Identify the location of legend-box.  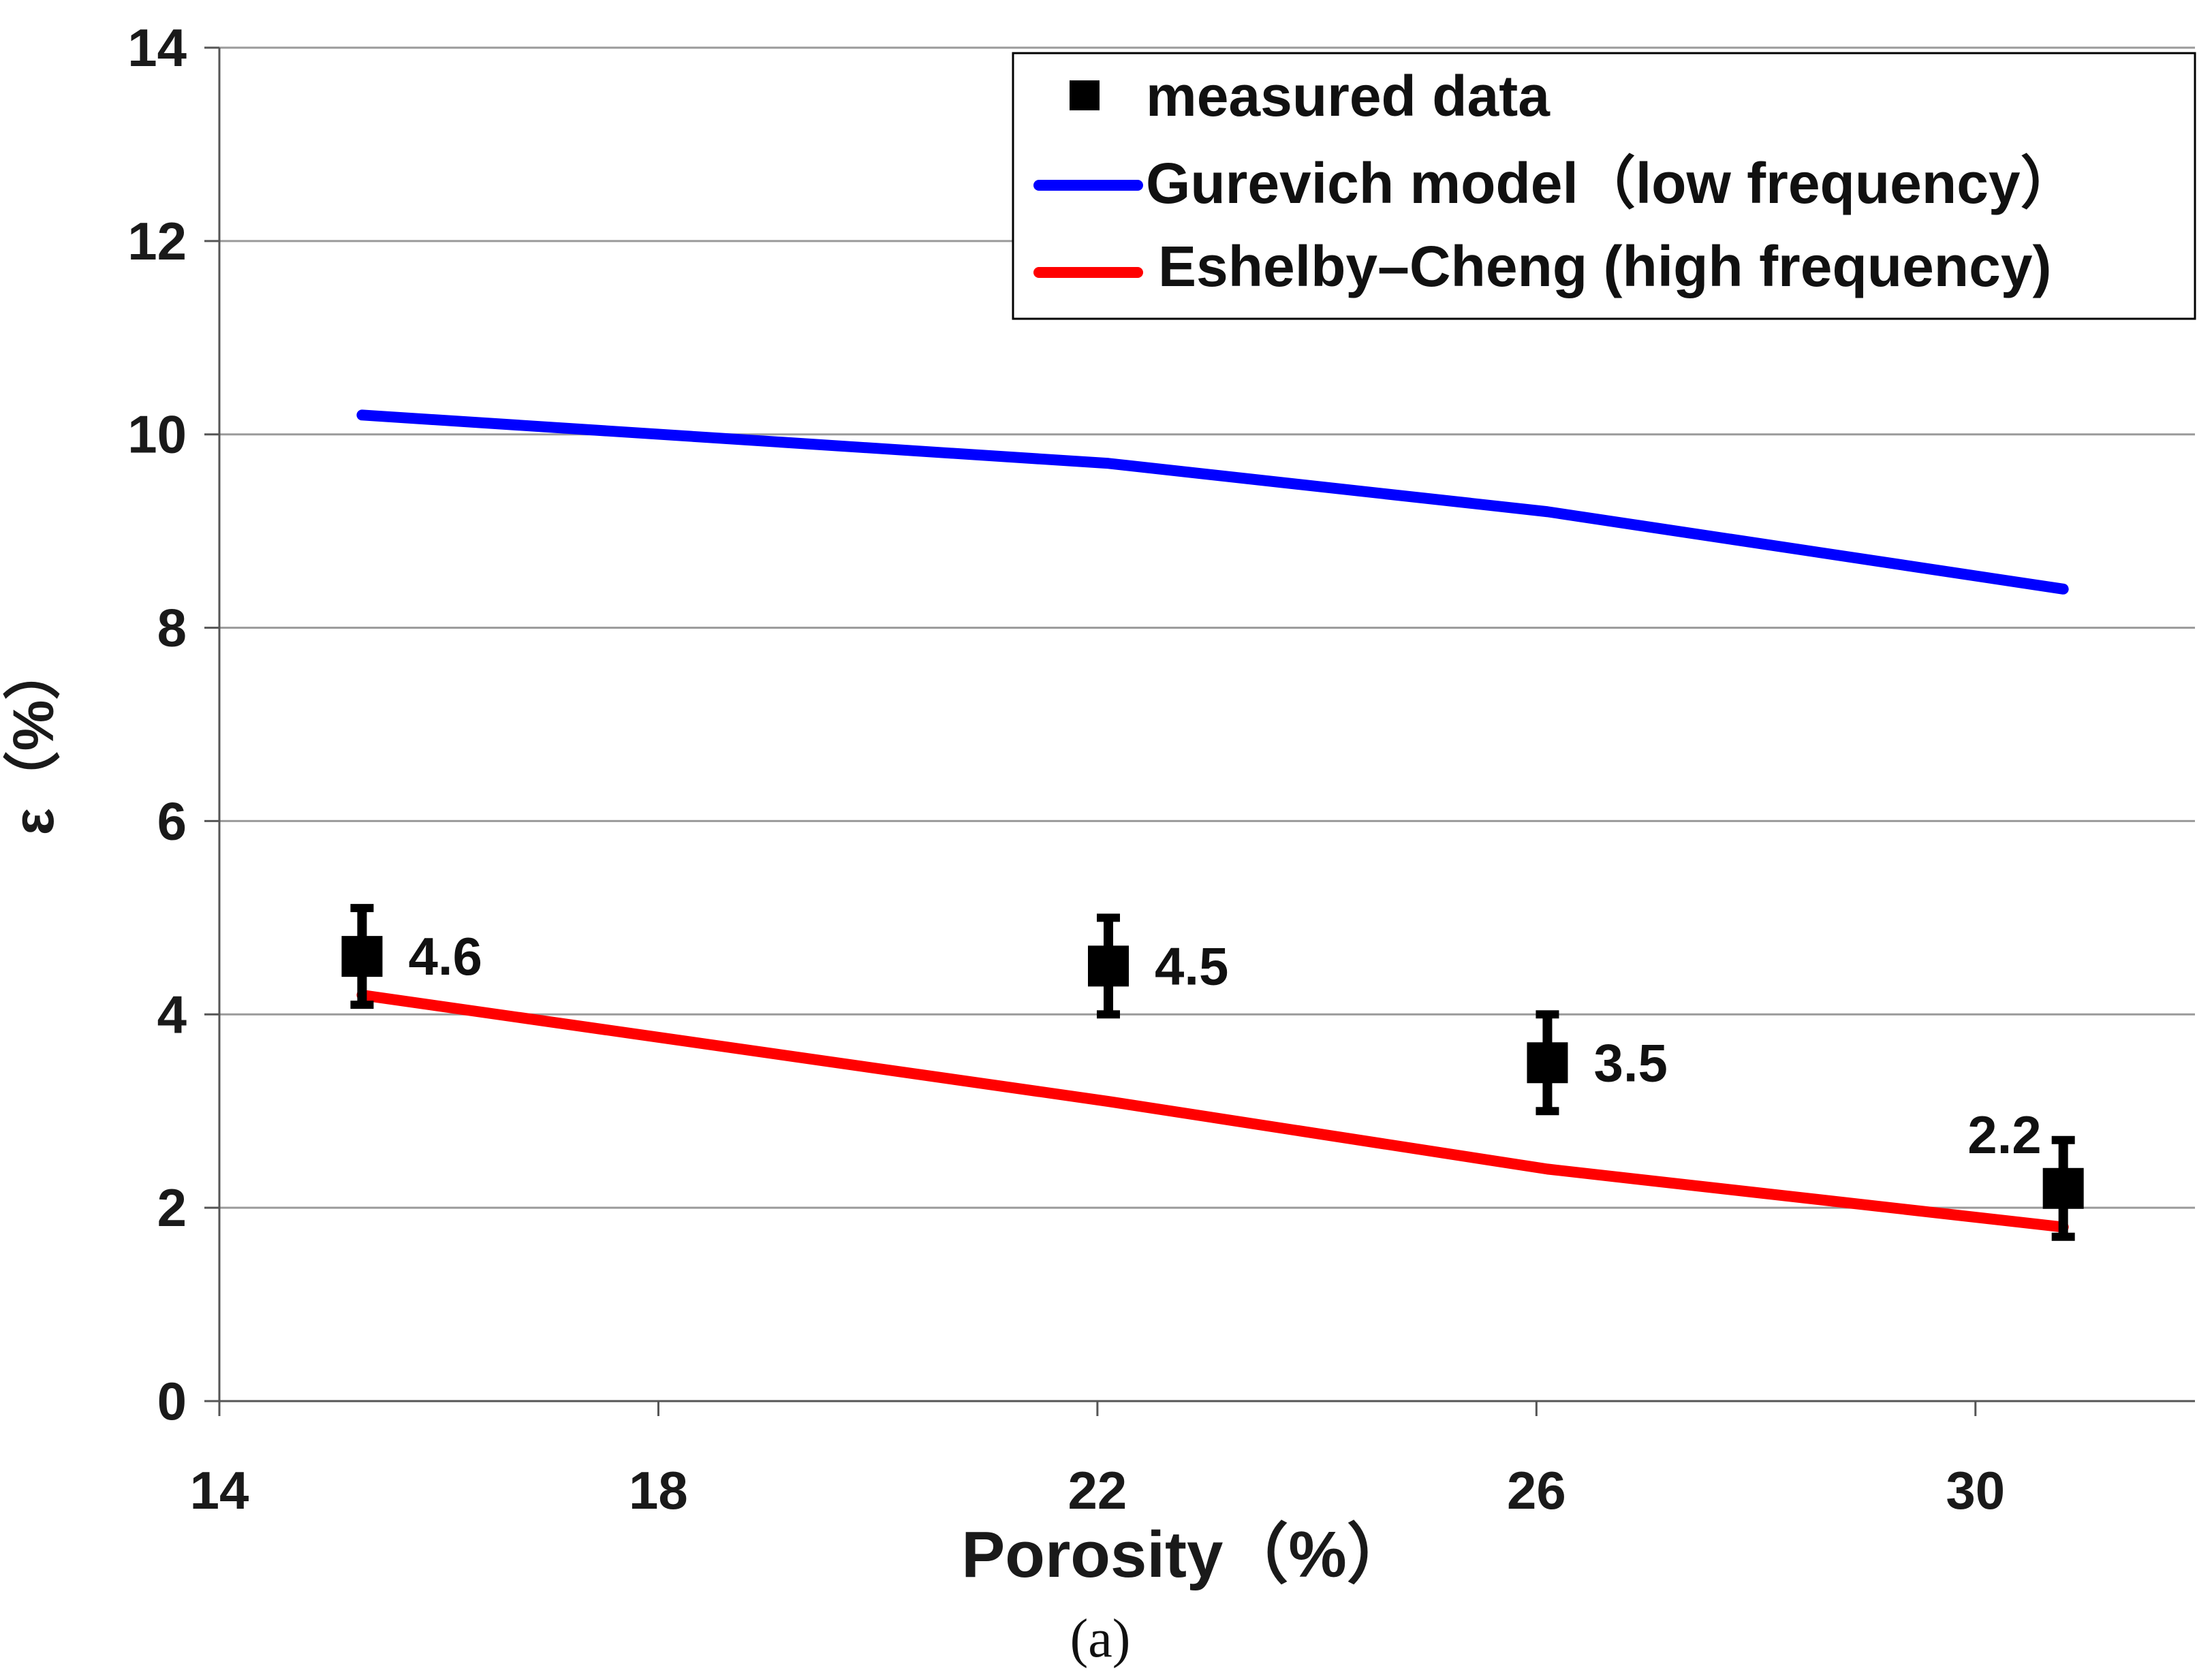
(1604, 186).